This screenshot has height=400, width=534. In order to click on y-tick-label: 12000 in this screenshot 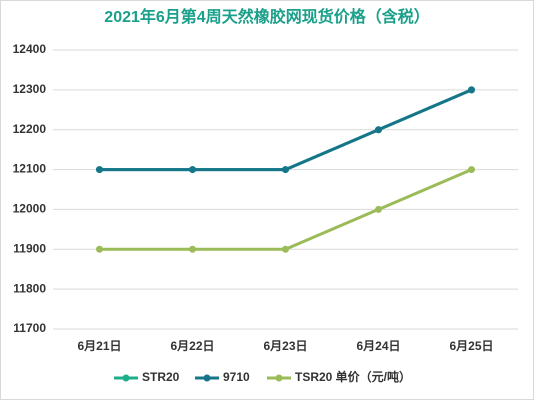, I will do `click(30, 209)`.